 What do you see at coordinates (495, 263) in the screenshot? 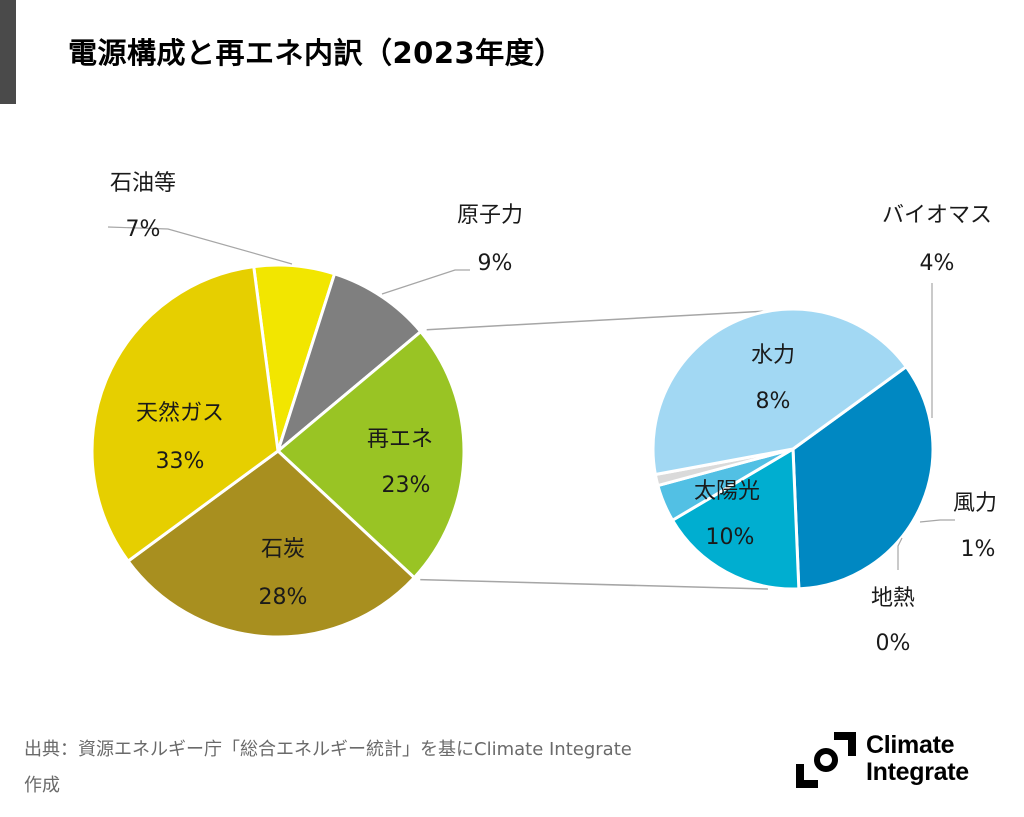
I see `main-pie-value-1: 9%` at bounding box center [495, 263].